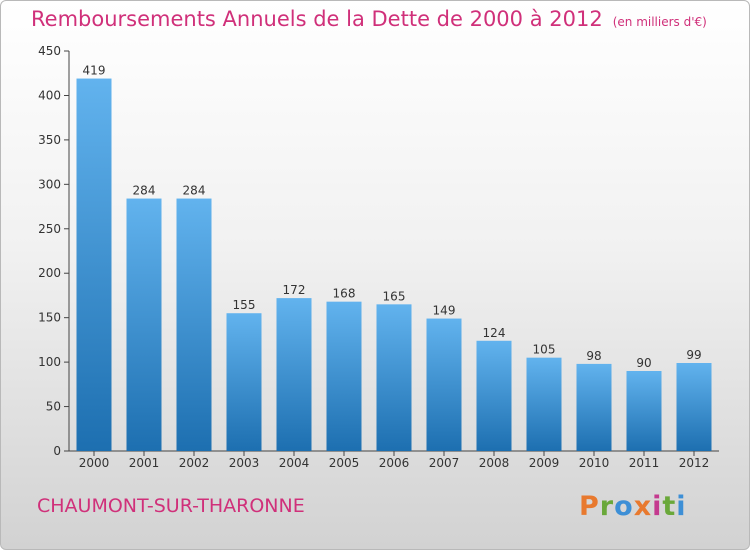  What do you see at coordinates (594, 463) in the screenshot?
I see `x-tick-label: 2010` at bounding box center [594, 463].